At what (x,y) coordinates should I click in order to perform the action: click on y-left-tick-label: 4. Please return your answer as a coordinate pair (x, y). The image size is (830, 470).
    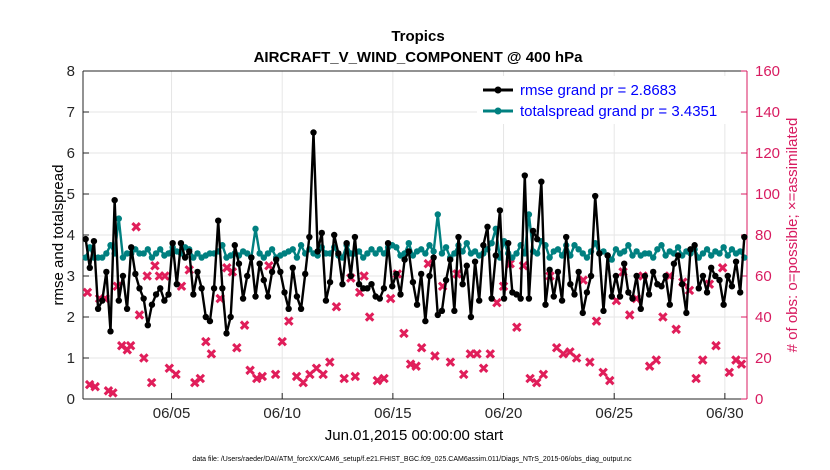
    Looking at the image, I should click on (71, 235).